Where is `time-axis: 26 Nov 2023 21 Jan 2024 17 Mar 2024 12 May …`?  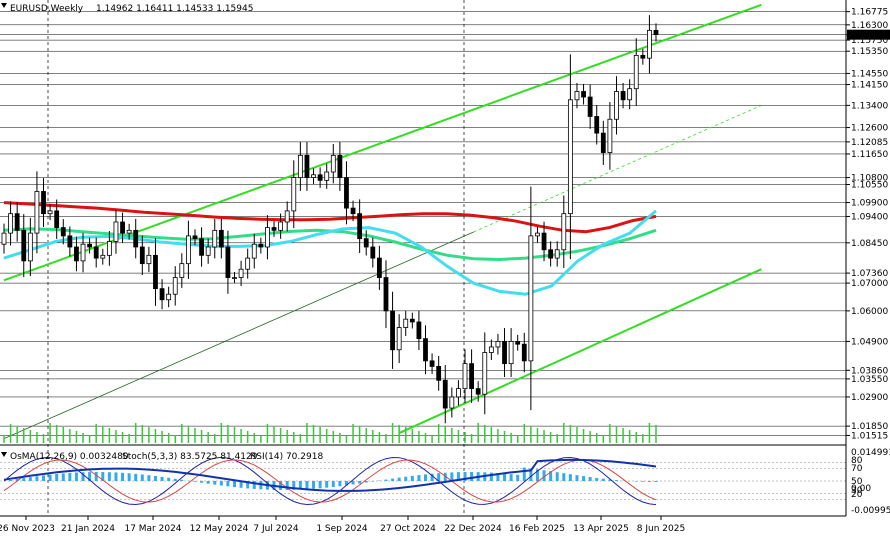 time-axis: 26 Nov 2023 21 Jan 2024 17 Mar 2024 12 May … is located at coordinates (342, 525).